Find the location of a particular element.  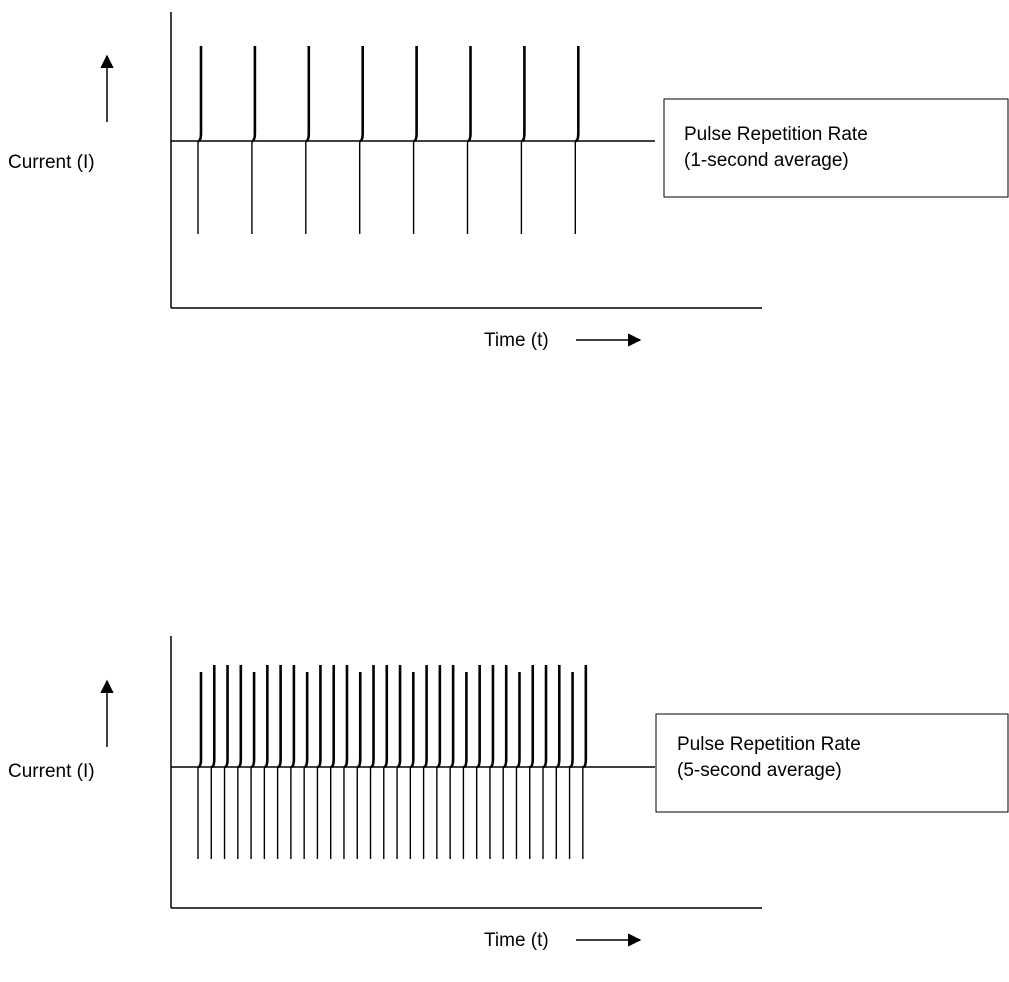

rate-label-line2: (1-second average) is located at coordinates (766, 160).